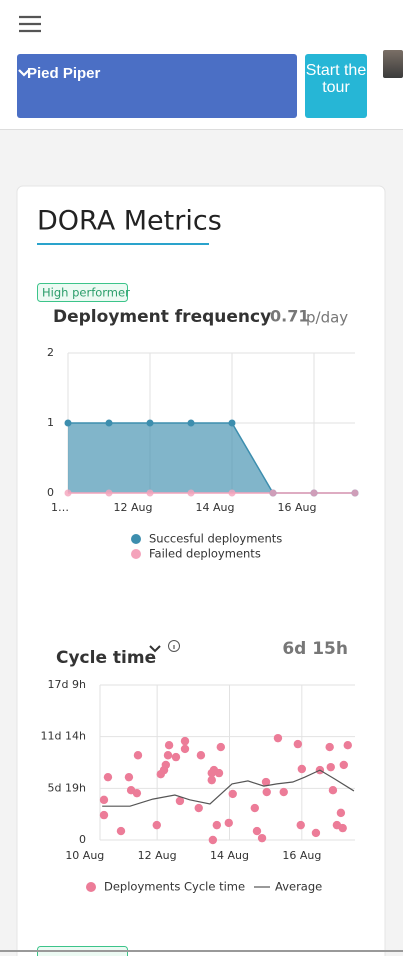 Image resolution: width=403 pixels, height=956 pixels. I want to click on info-icon-bar, so click(174, 647).